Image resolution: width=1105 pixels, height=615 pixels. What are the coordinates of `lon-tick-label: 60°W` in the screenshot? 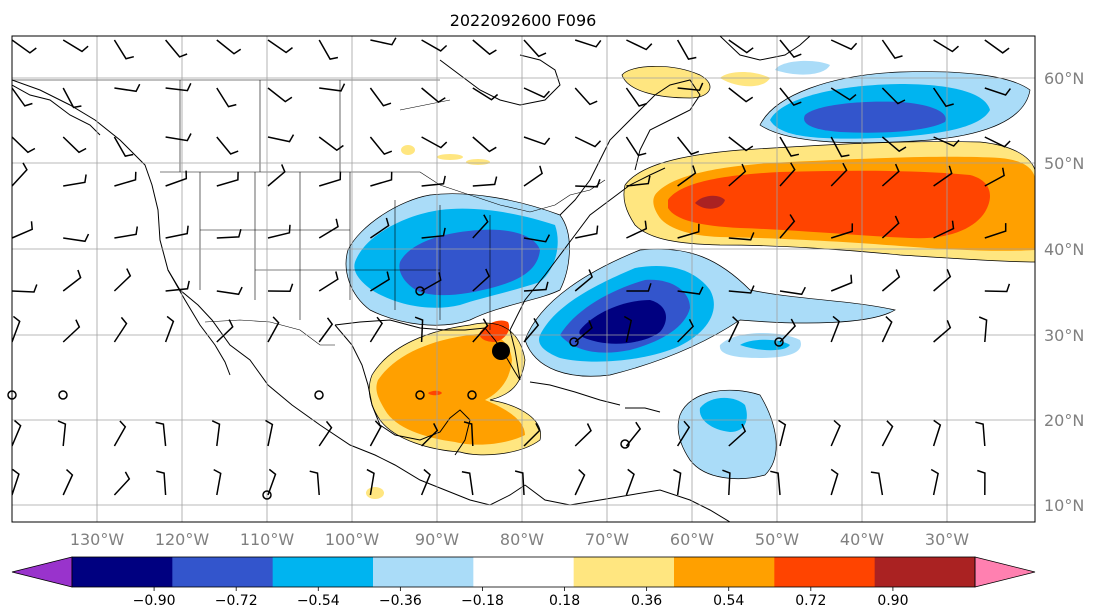 It's located at (692, 539).